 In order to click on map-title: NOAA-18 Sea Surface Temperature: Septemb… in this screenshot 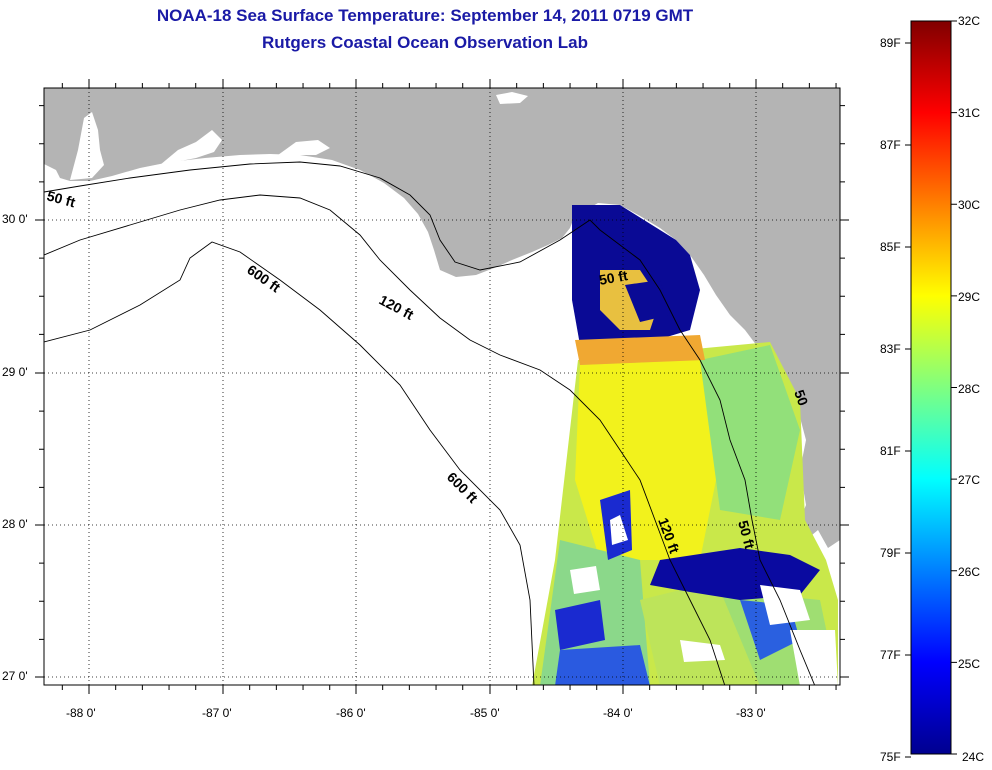, I will do `click(425, 15)`.